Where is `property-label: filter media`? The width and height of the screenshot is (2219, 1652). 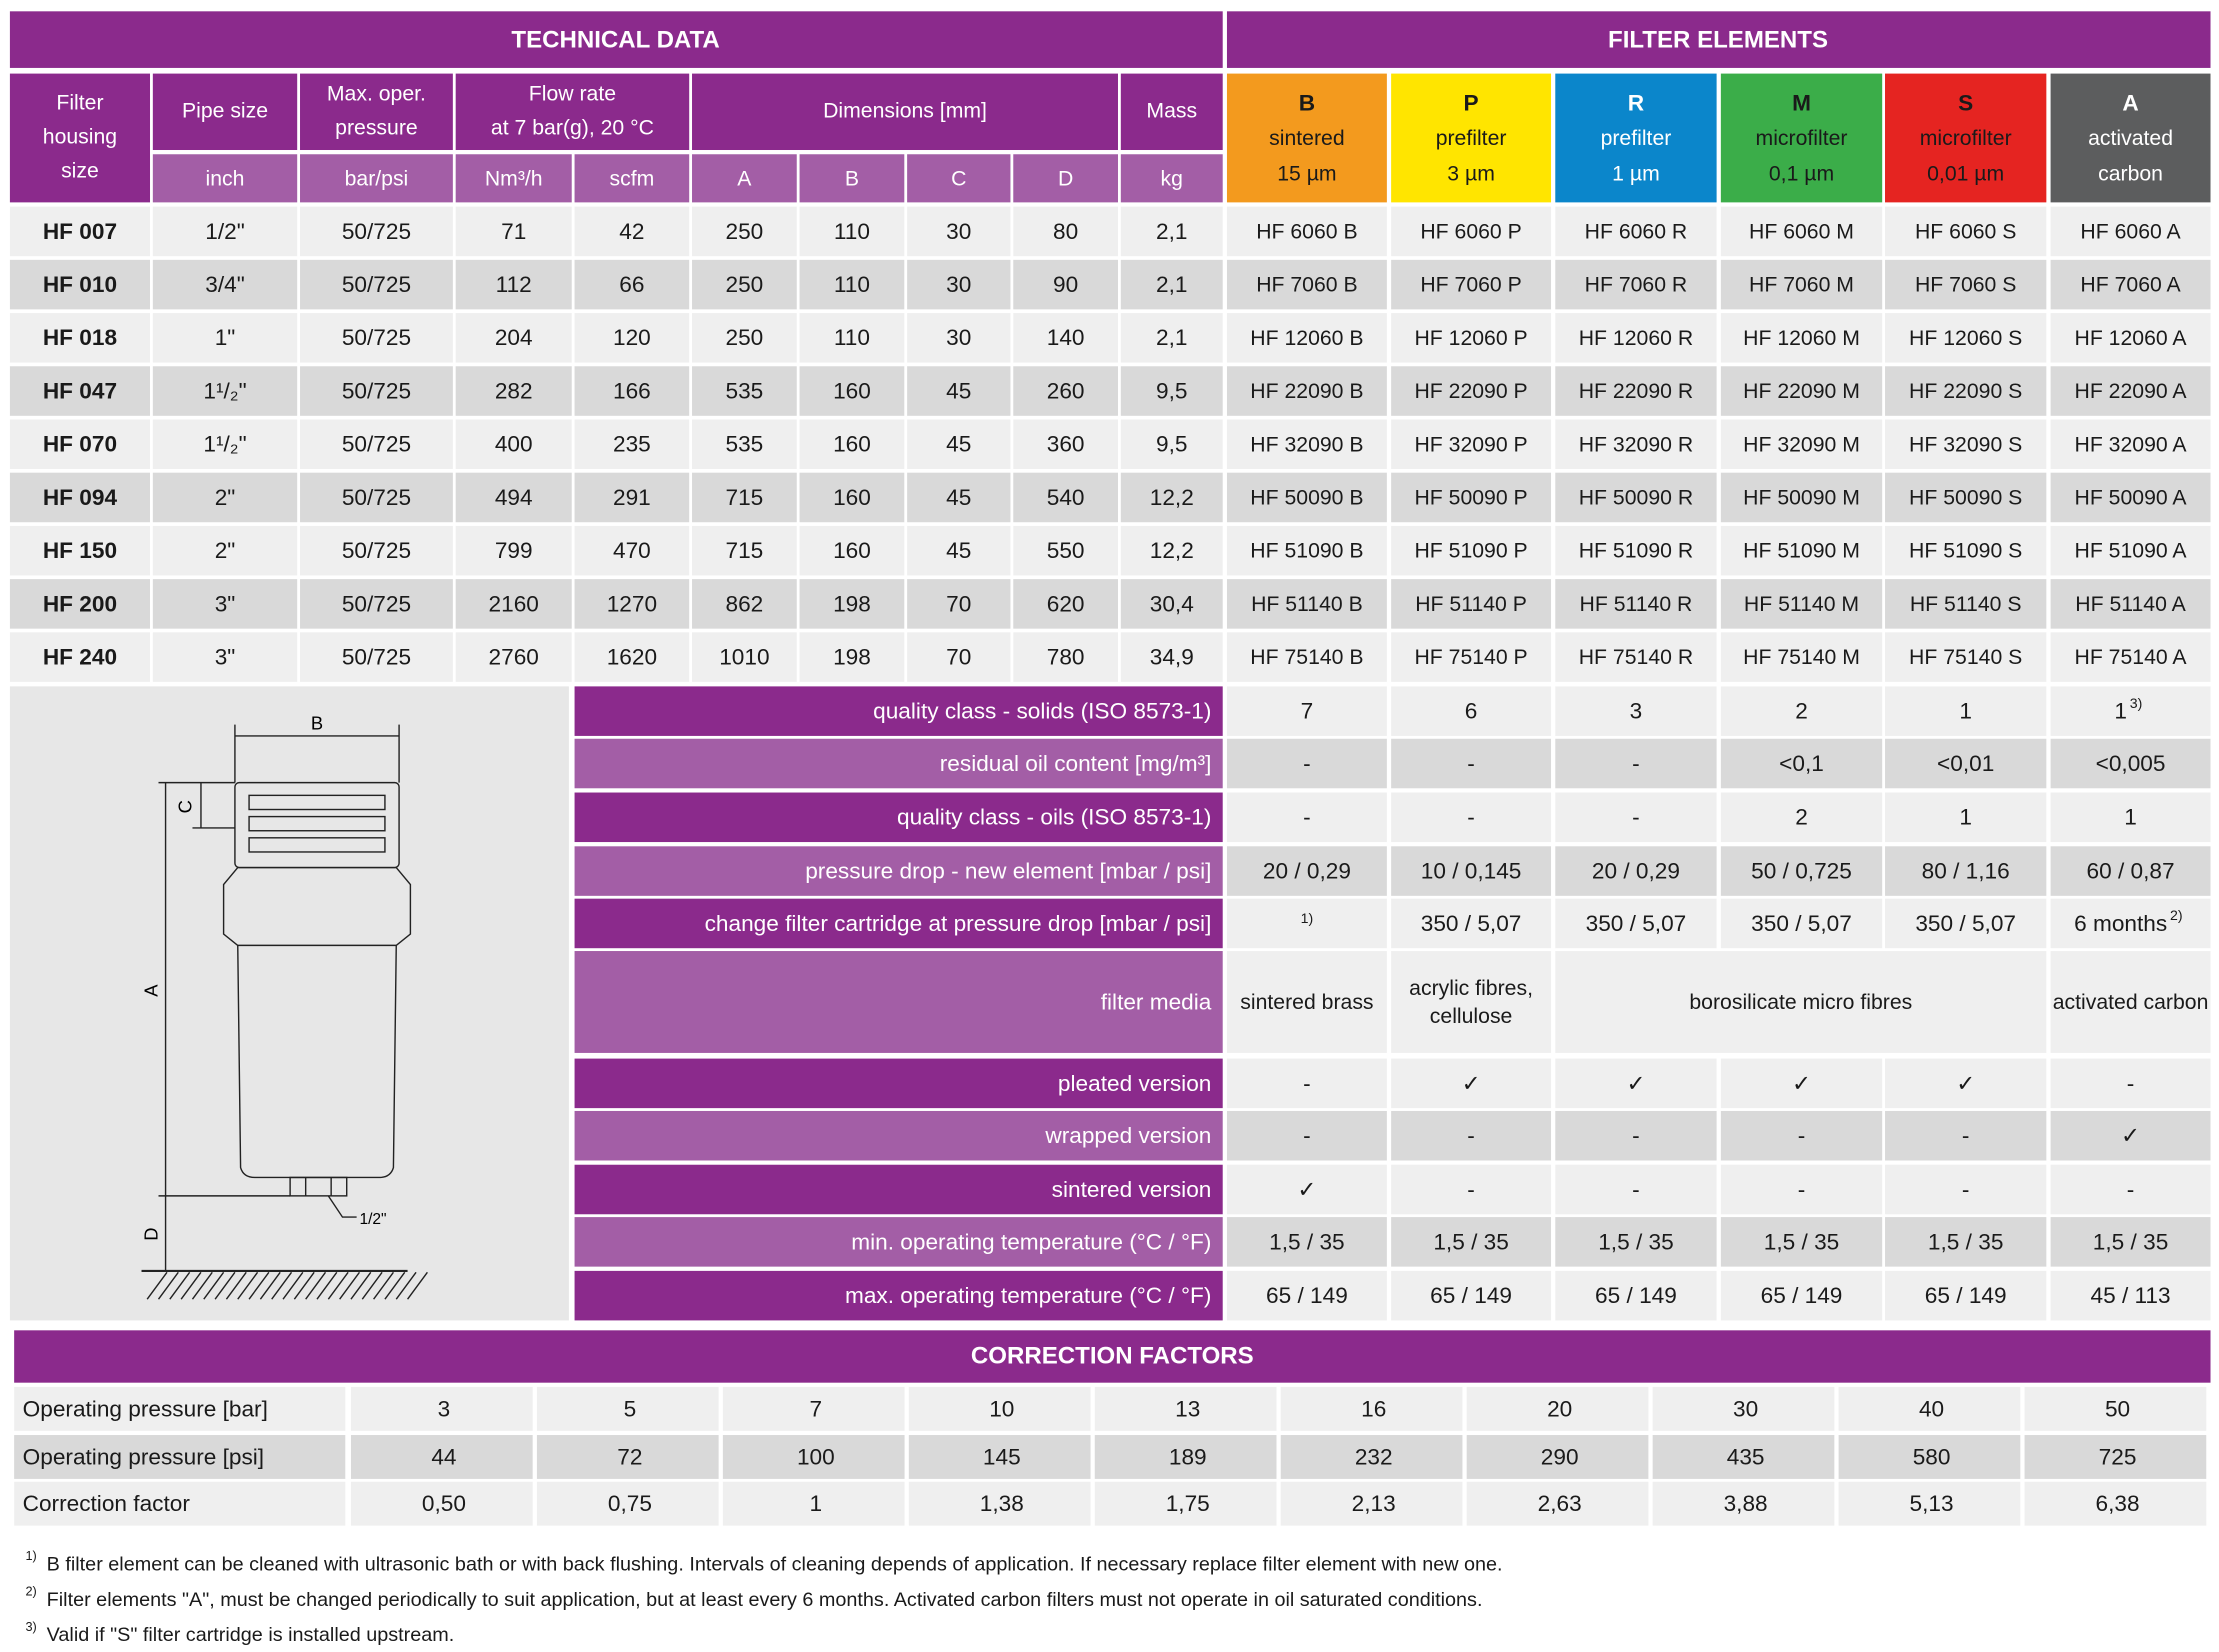 property-label: filter media is located at coordinates (1156, 1001).